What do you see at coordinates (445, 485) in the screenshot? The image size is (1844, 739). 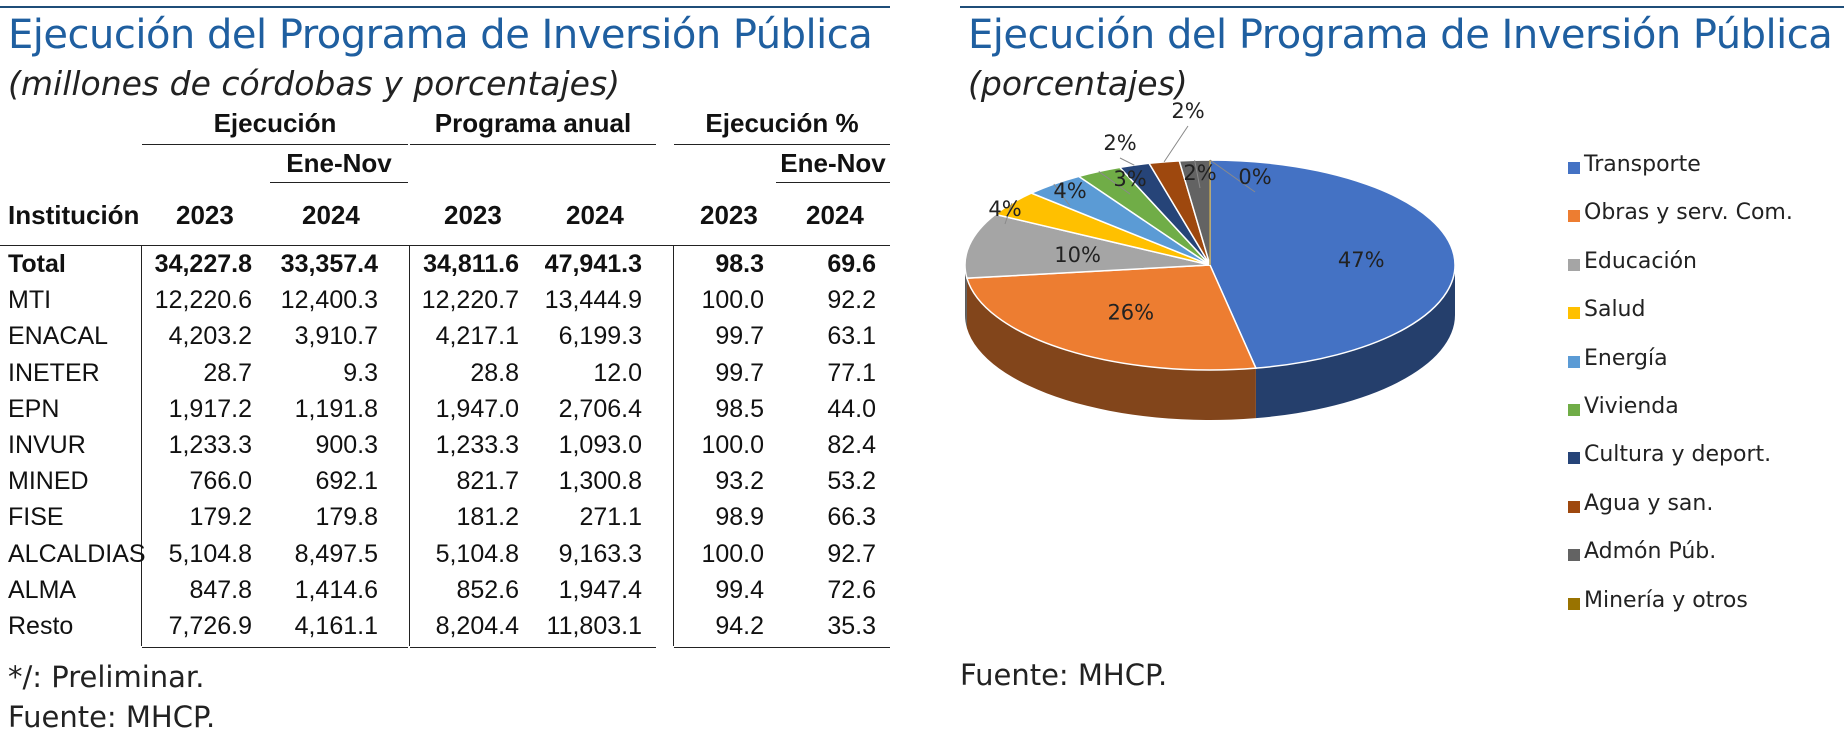 I see `table-row: MINED 766.0 692.1 821.7 1,300.8 93.2 53.2` at bounding box center [445, 485].